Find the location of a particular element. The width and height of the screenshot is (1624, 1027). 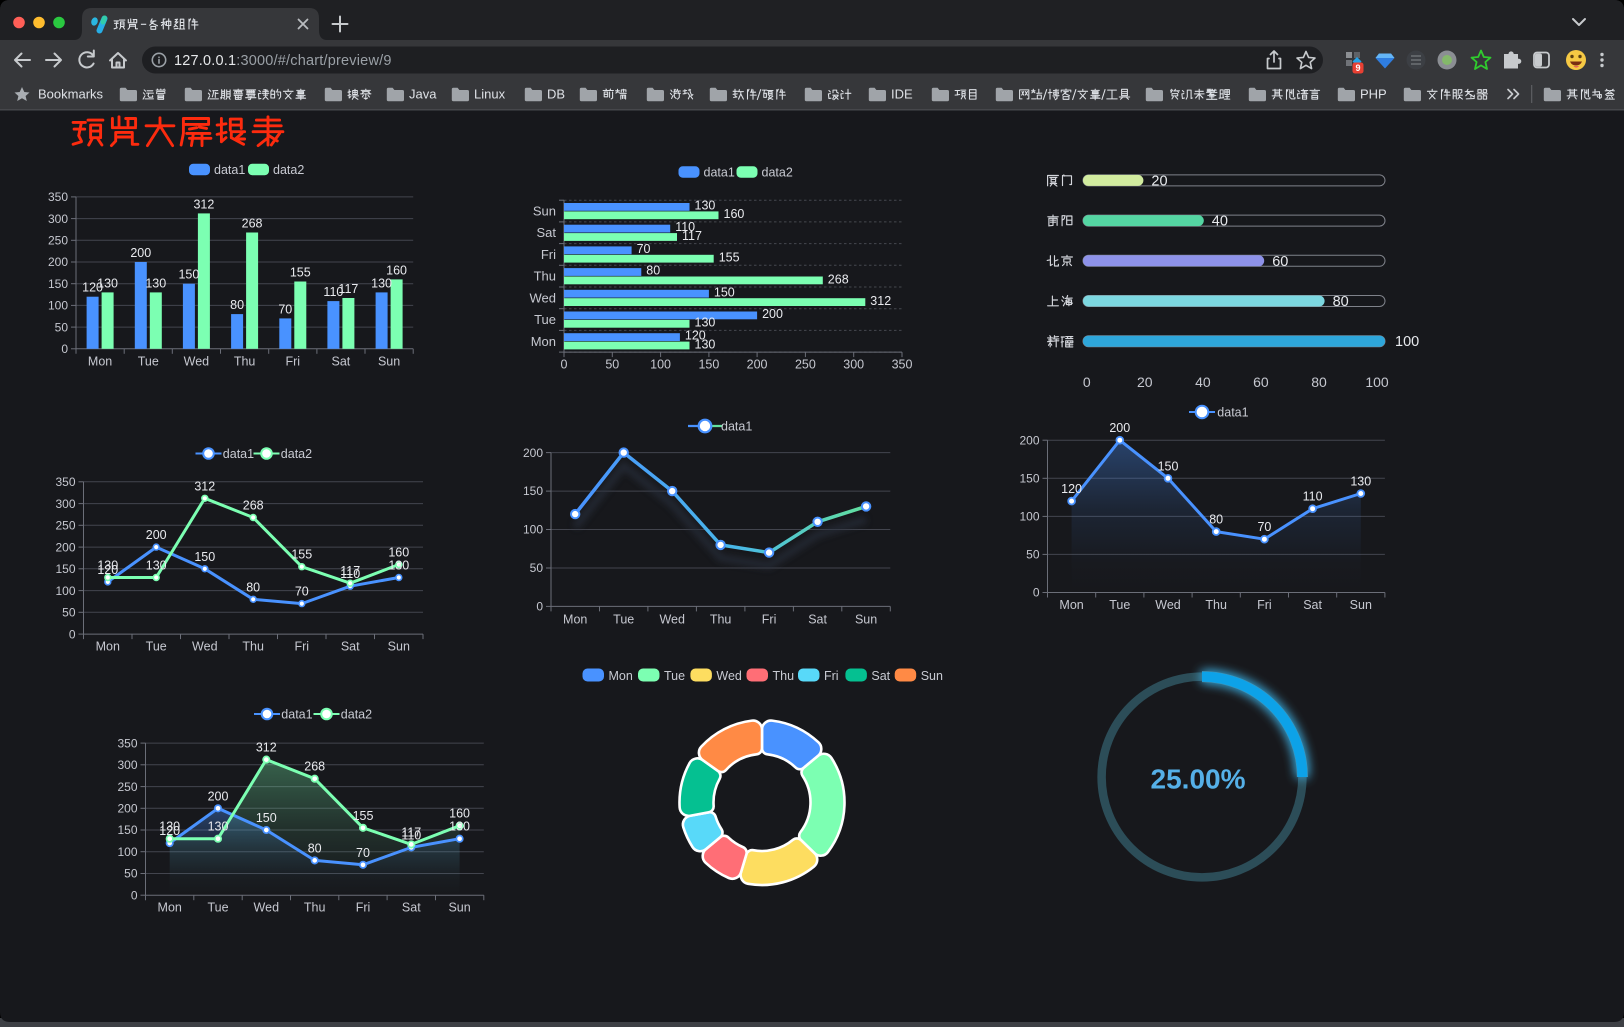

svg-text: 120 is located at coordinates (695, 336).